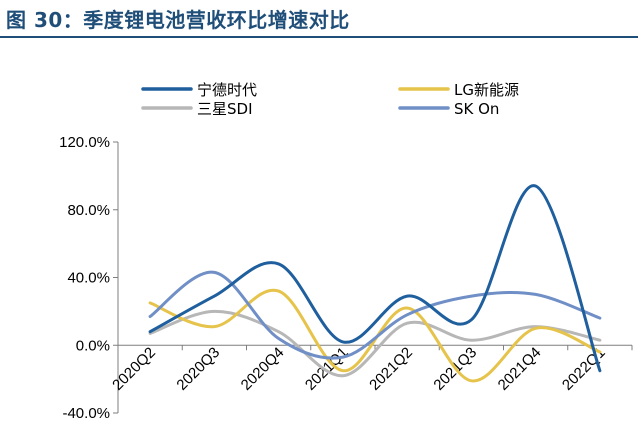 The image size is (638, 433). What do you see at coordinates (88, 210) in the screenshot?
I see `y-tick-label: 80.0%` at bounding box center [88, 210].